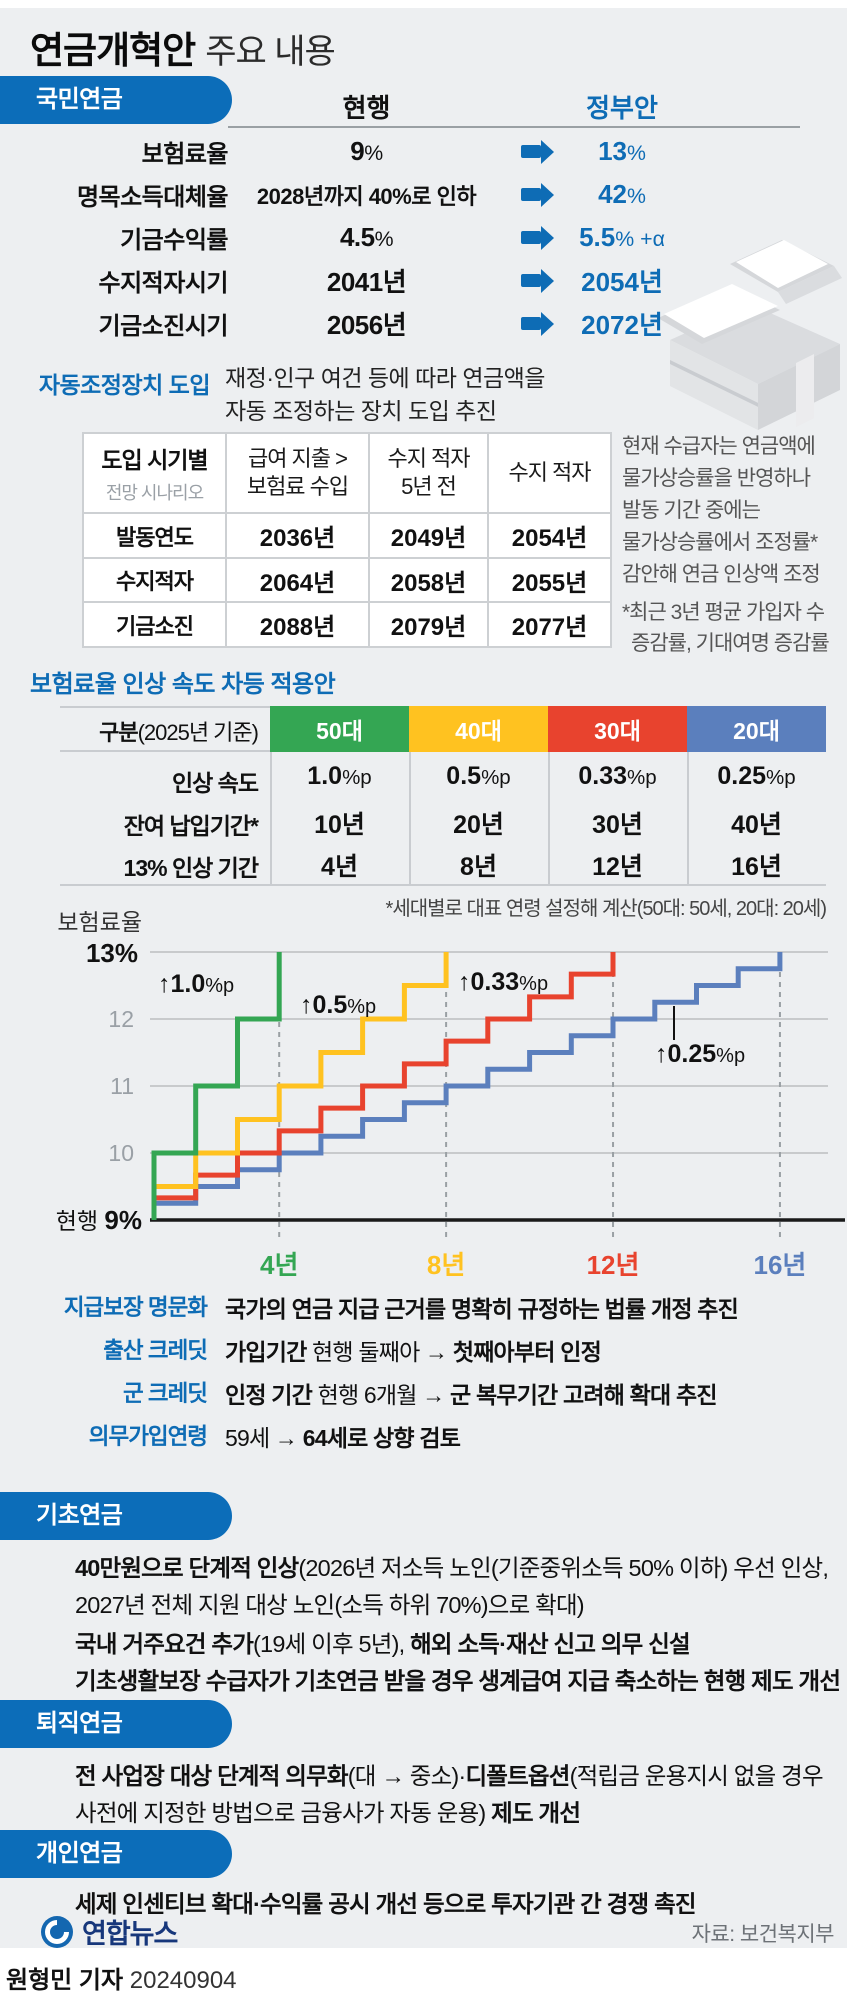 This screenshot has width=847, height=1999. What do you see at coordinates (366, 108) in the screenshot?
I see `column-header-current: 현행` at bounding box center [366, 108].